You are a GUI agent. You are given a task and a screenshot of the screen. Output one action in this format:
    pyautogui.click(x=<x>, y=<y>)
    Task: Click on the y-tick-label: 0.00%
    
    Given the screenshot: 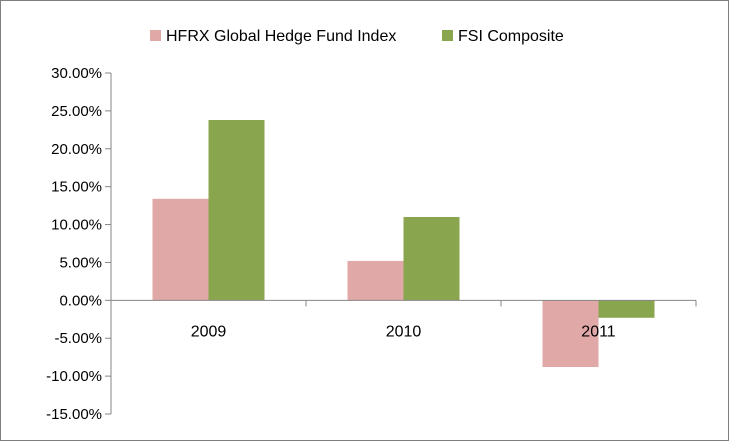 What is the action you would take?
    pyautogui.click(x=80, y=300)
    